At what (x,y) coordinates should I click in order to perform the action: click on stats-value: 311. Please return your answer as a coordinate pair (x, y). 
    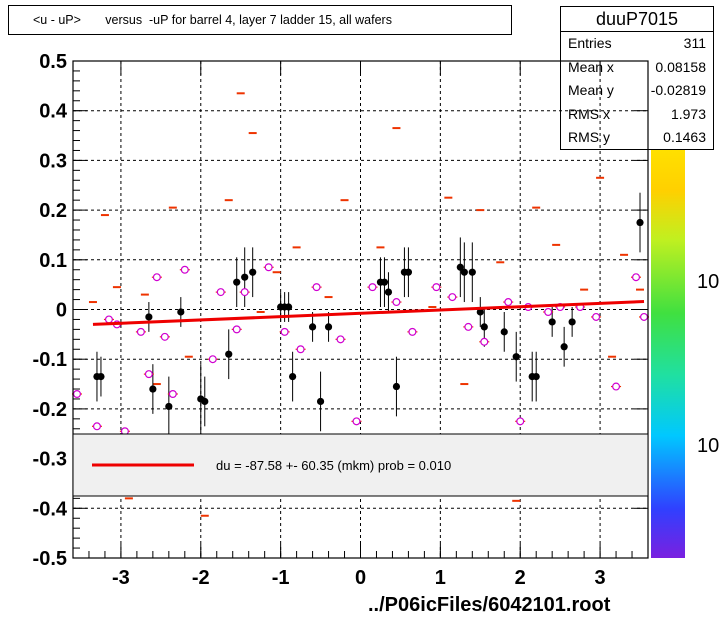
    Looking at the image, I should click on (694, 43).